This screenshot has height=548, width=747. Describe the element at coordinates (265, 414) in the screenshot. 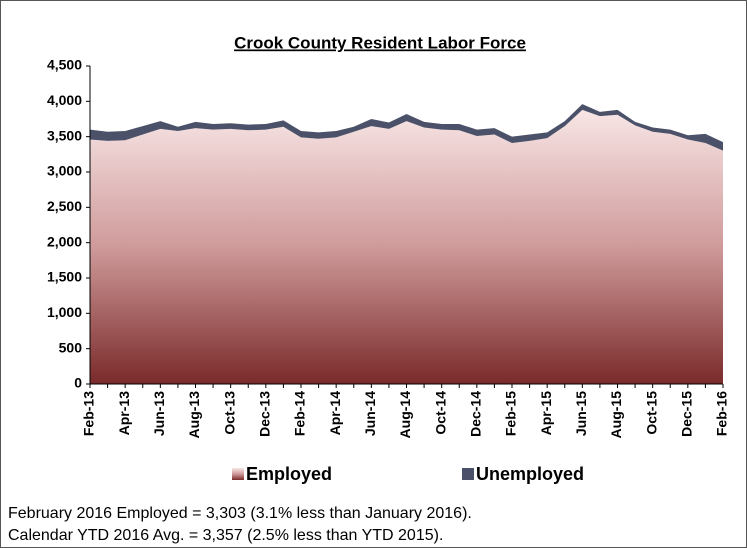

I see `x-tick-label: Dec-13` at that location.